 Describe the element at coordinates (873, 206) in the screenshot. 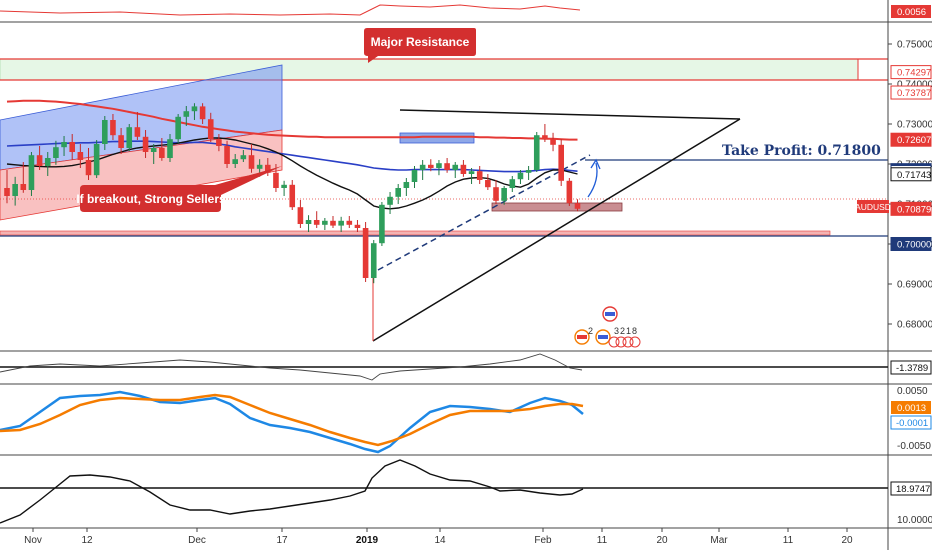

I see `symbol-badge-bg` at that location.